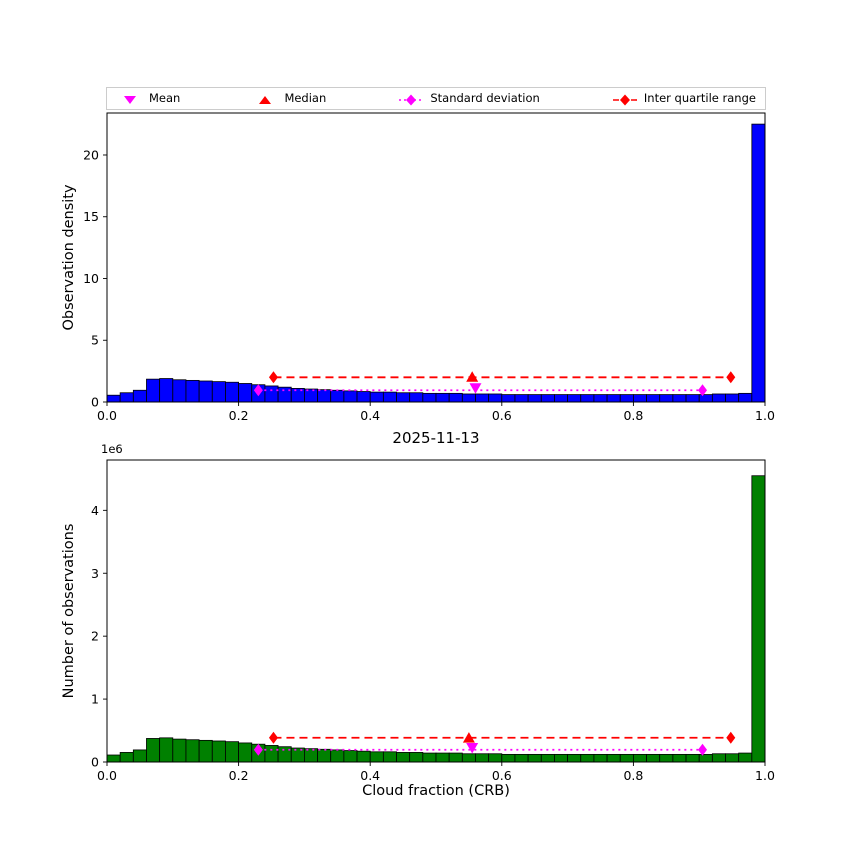 Image resolution: width=850 pixels, height=850 pixels. Describe the element at coordinates (95, 340) in the screenshot. I see `y-tick-label: 5` at that location.